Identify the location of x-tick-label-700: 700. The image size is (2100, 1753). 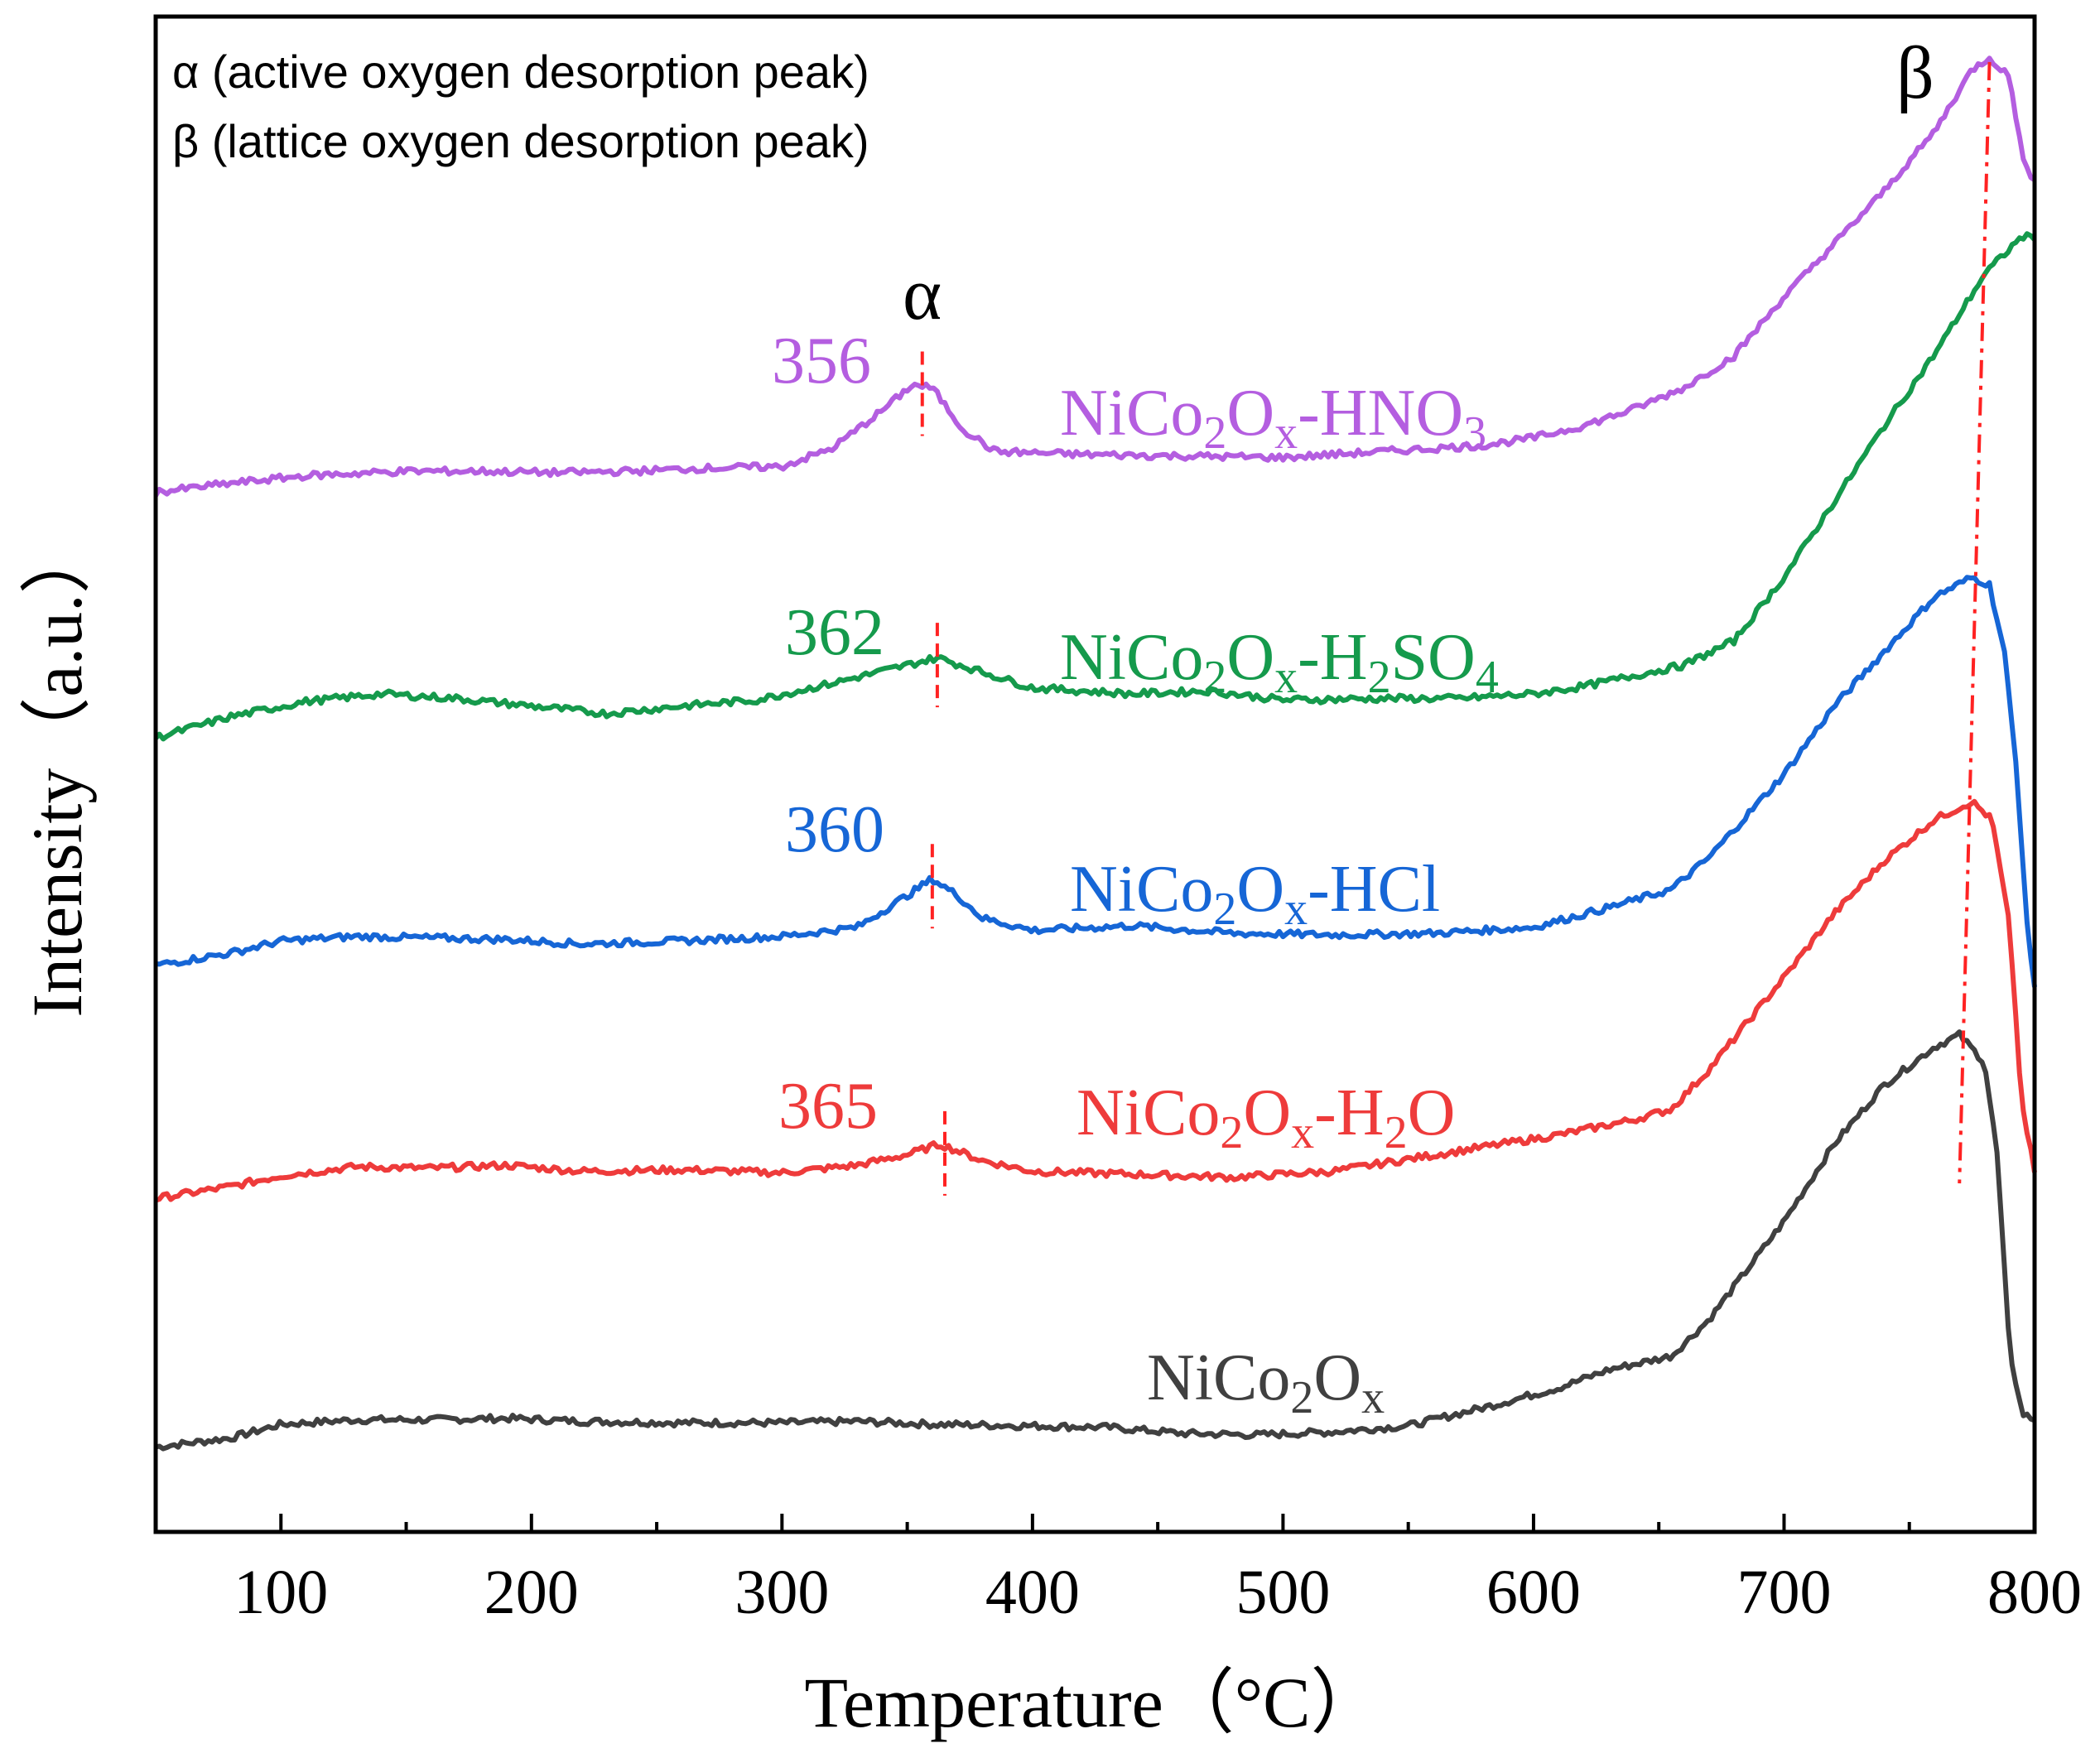
(1783, 1592).